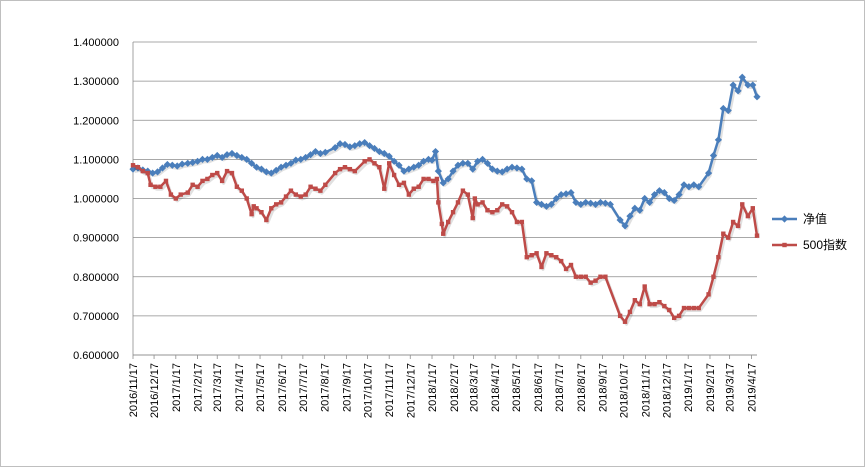 This screenshot has height=467, width=865. What do you see at coordinates (646, 390) in the screenshot?
I see `x-tick-label: 2018/11/17` at bounding box center [646, 390].